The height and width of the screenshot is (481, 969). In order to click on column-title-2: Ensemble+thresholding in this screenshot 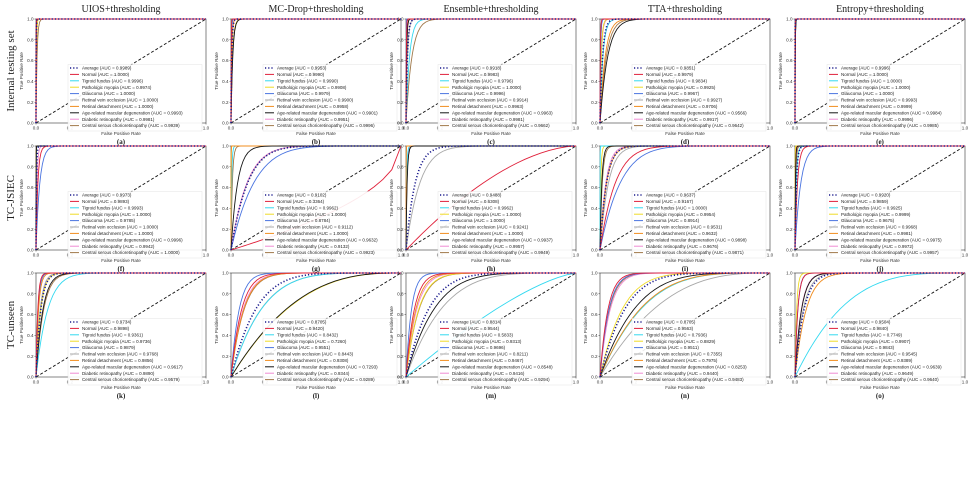, I will do `click(490, 9)`.